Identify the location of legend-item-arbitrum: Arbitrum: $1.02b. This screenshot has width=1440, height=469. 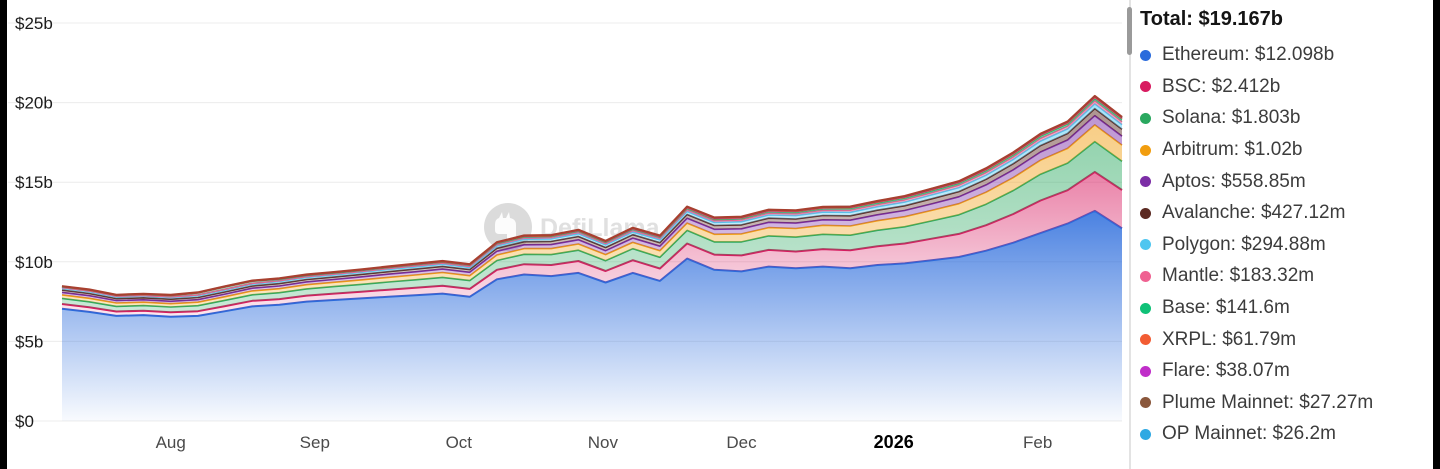
(1286, 150).